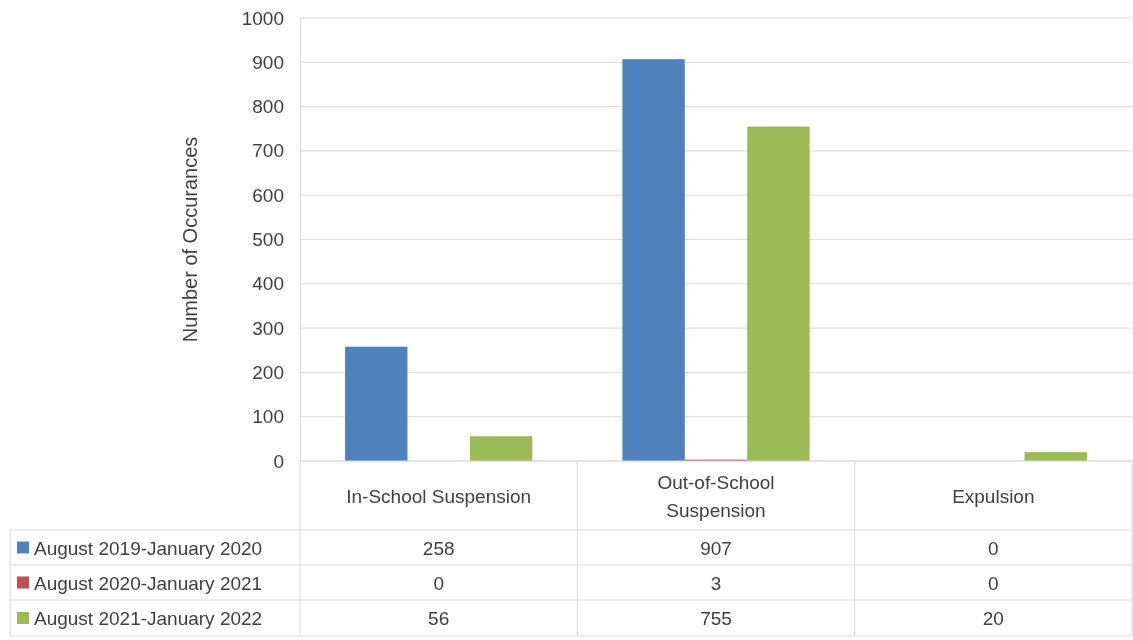 The height and width of the screenshot is (640, 1133). What do you see at coordinates (268, 417) in the screenshot?
I see `y-tick-label: 100` at bounding box center [268, 417].